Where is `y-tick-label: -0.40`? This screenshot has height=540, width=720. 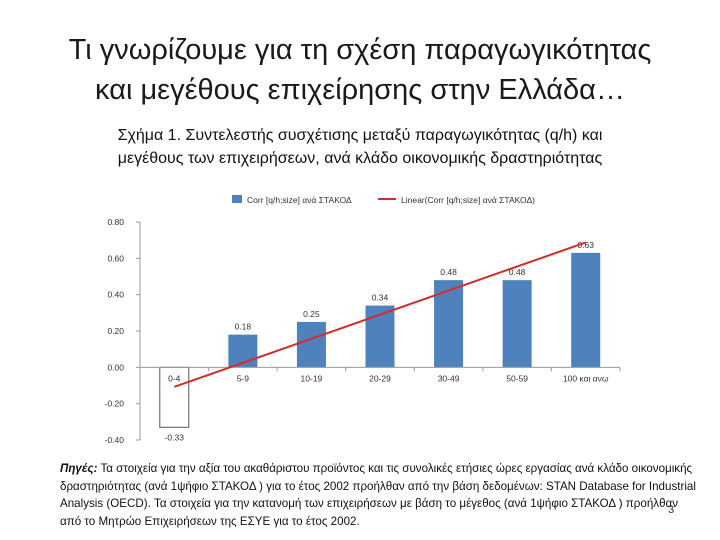 y-tick-label: -0.40 is located at coordinates (115, 440).